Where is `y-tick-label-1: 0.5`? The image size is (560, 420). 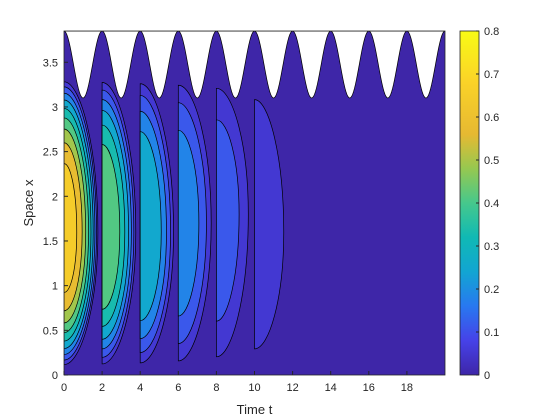
y-tick-label-1: 0.5 is located at coordinates (50, 331).